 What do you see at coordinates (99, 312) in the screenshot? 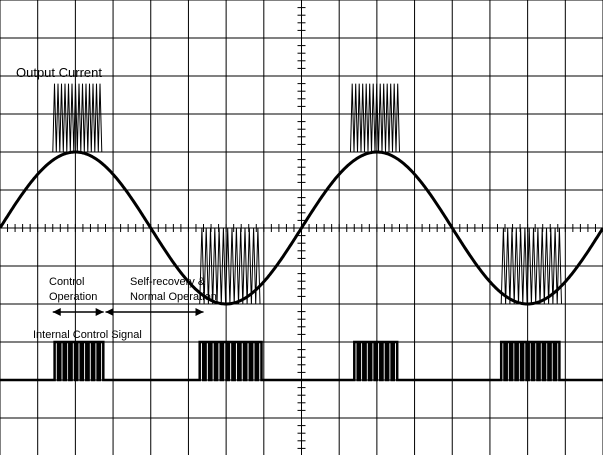
I see `control-operation-arrow-head-right` at bounding box center [99, 312].